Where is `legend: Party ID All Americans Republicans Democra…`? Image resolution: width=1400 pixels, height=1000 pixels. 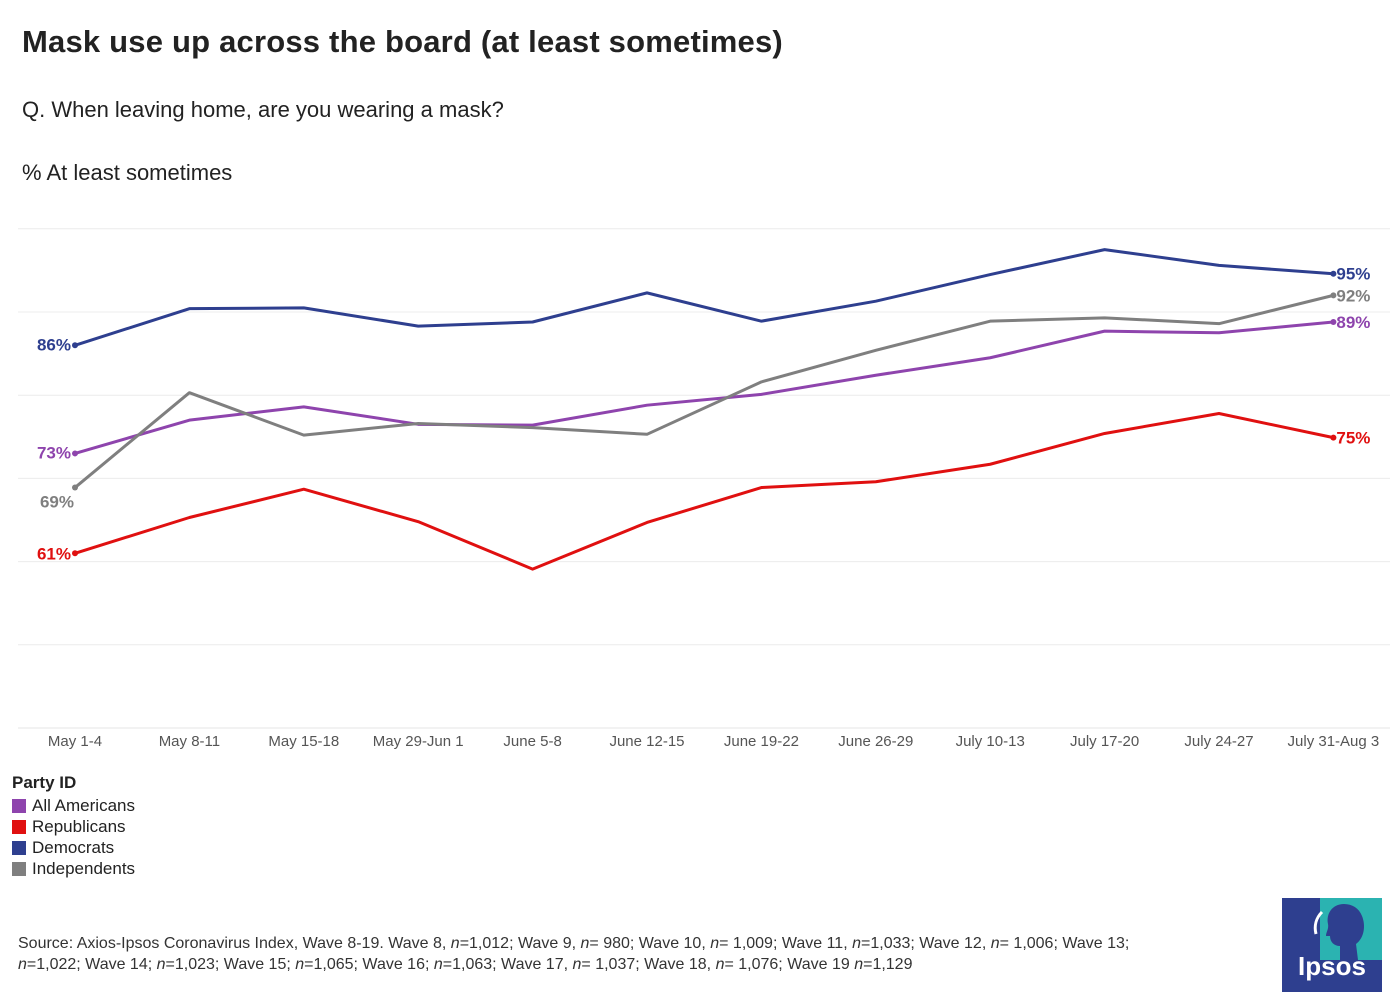 legend: Party ID All Americans Republicans Democra… is located at coordinates (73, 826).